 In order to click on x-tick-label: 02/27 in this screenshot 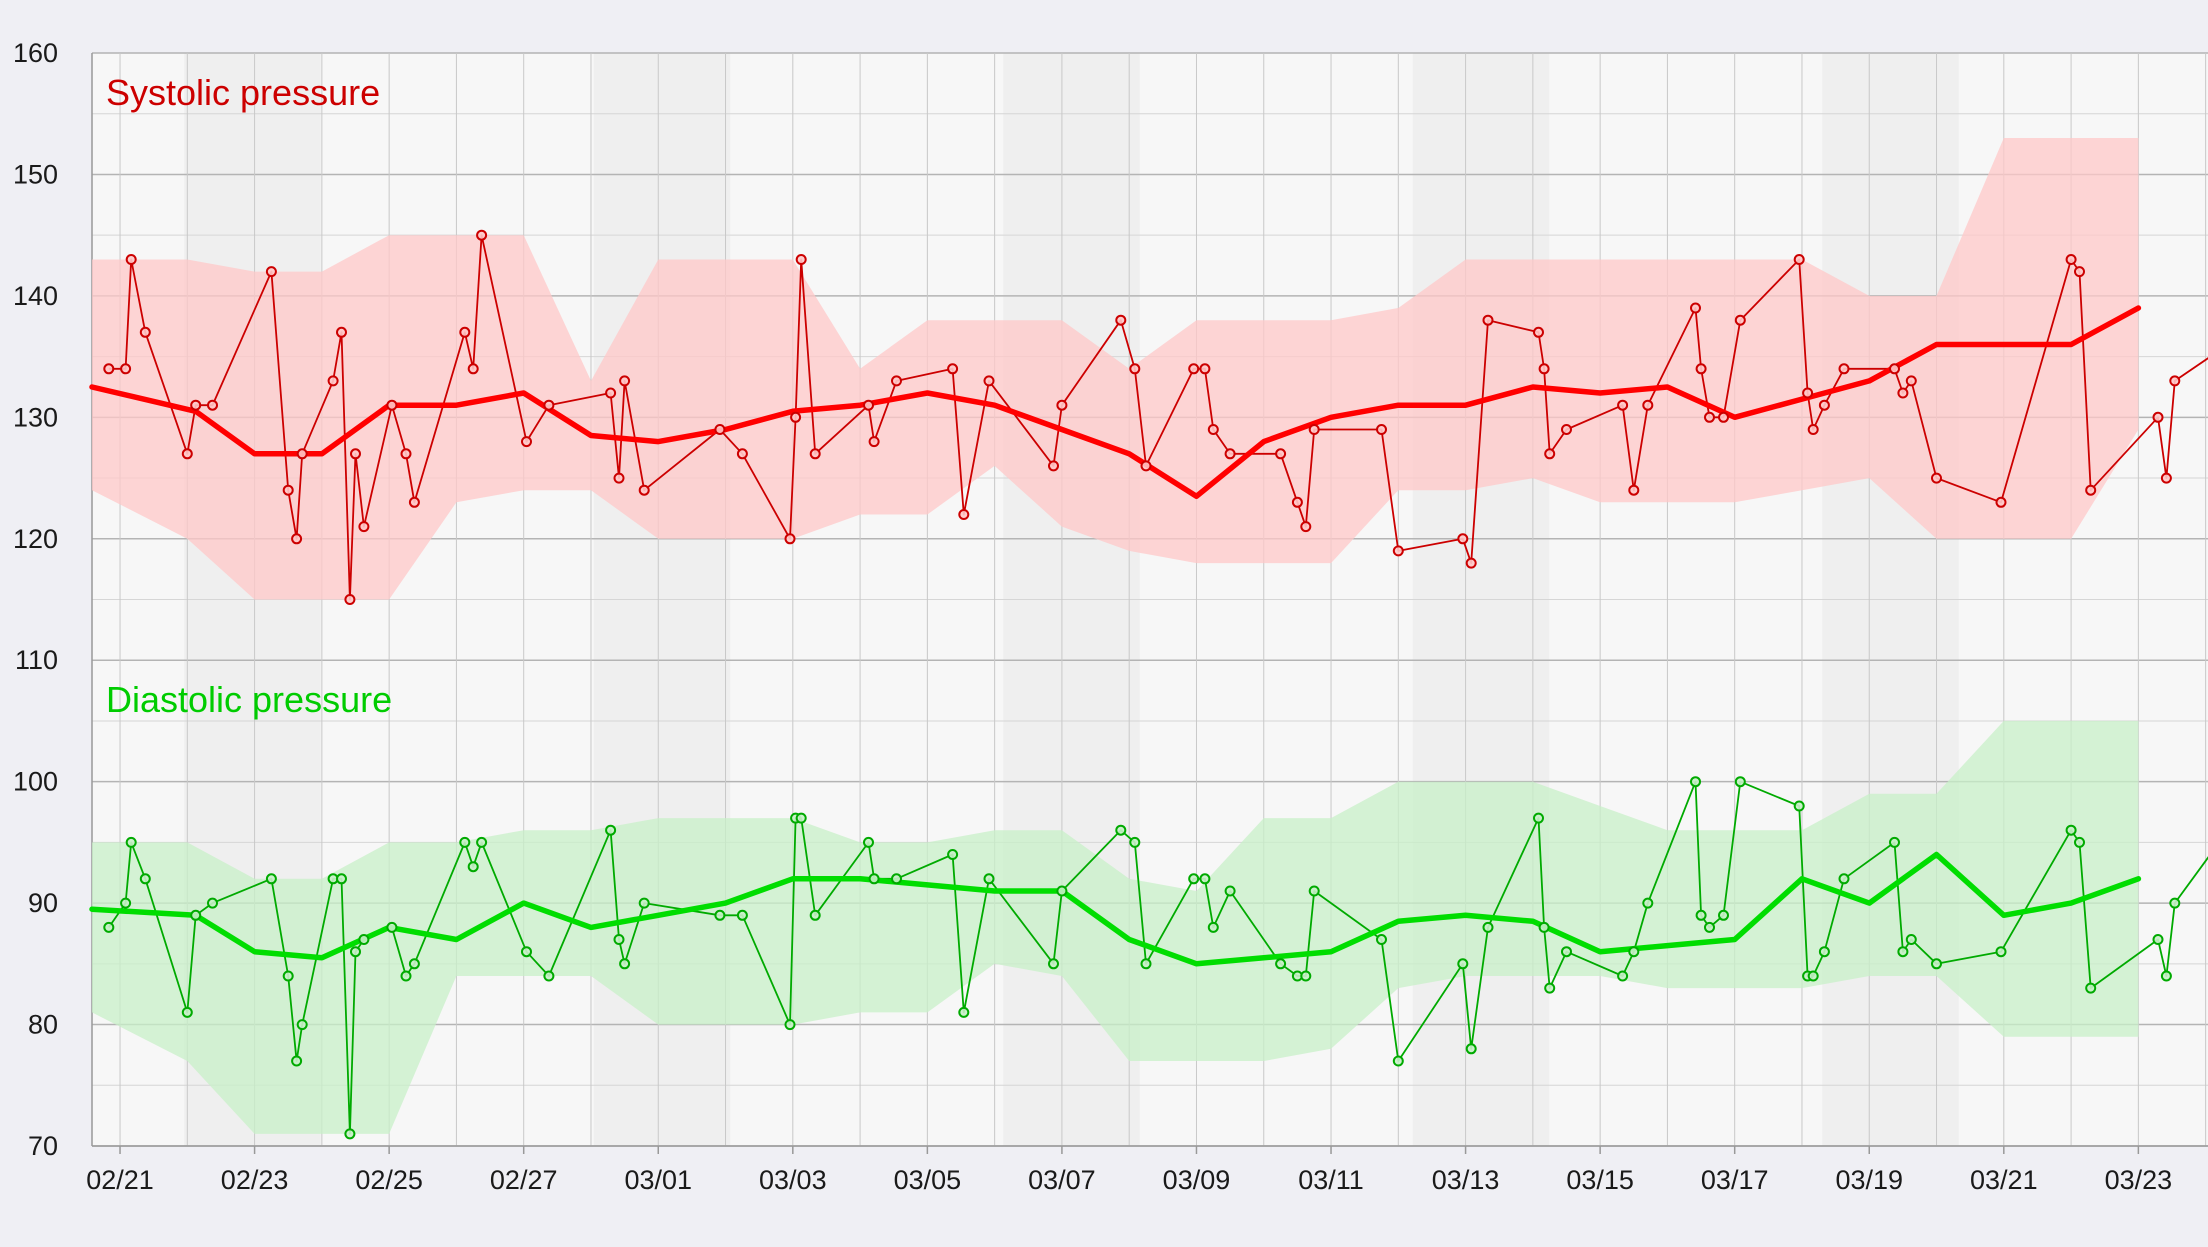, I will do `click(524, 1180)`.